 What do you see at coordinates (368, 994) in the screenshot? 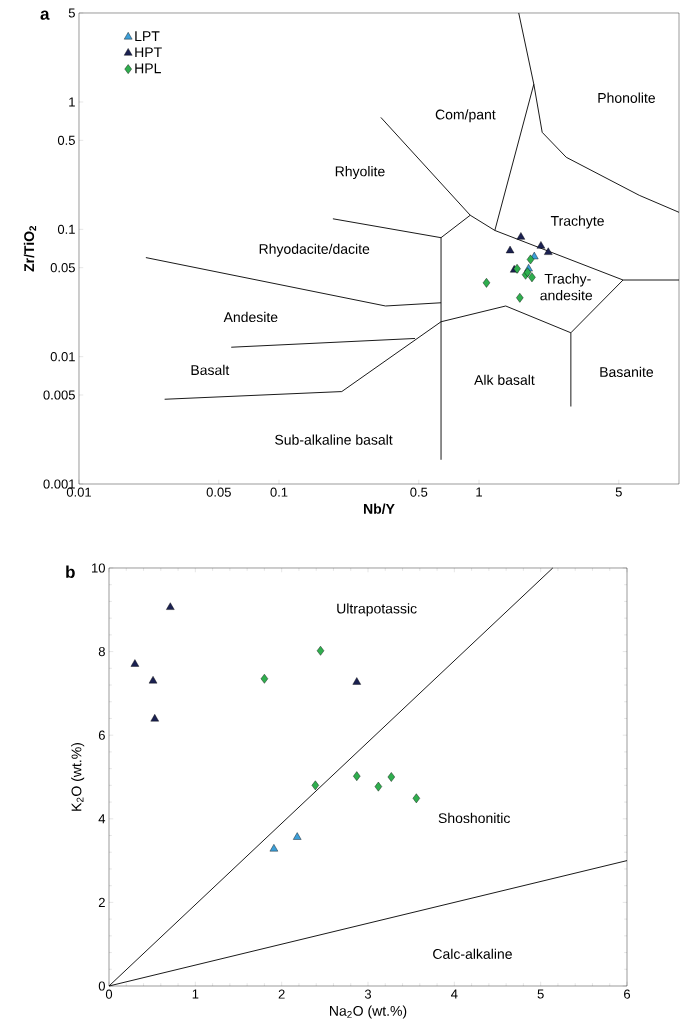
I see `x-tick-label: 3` at bounding box center [368, 994].